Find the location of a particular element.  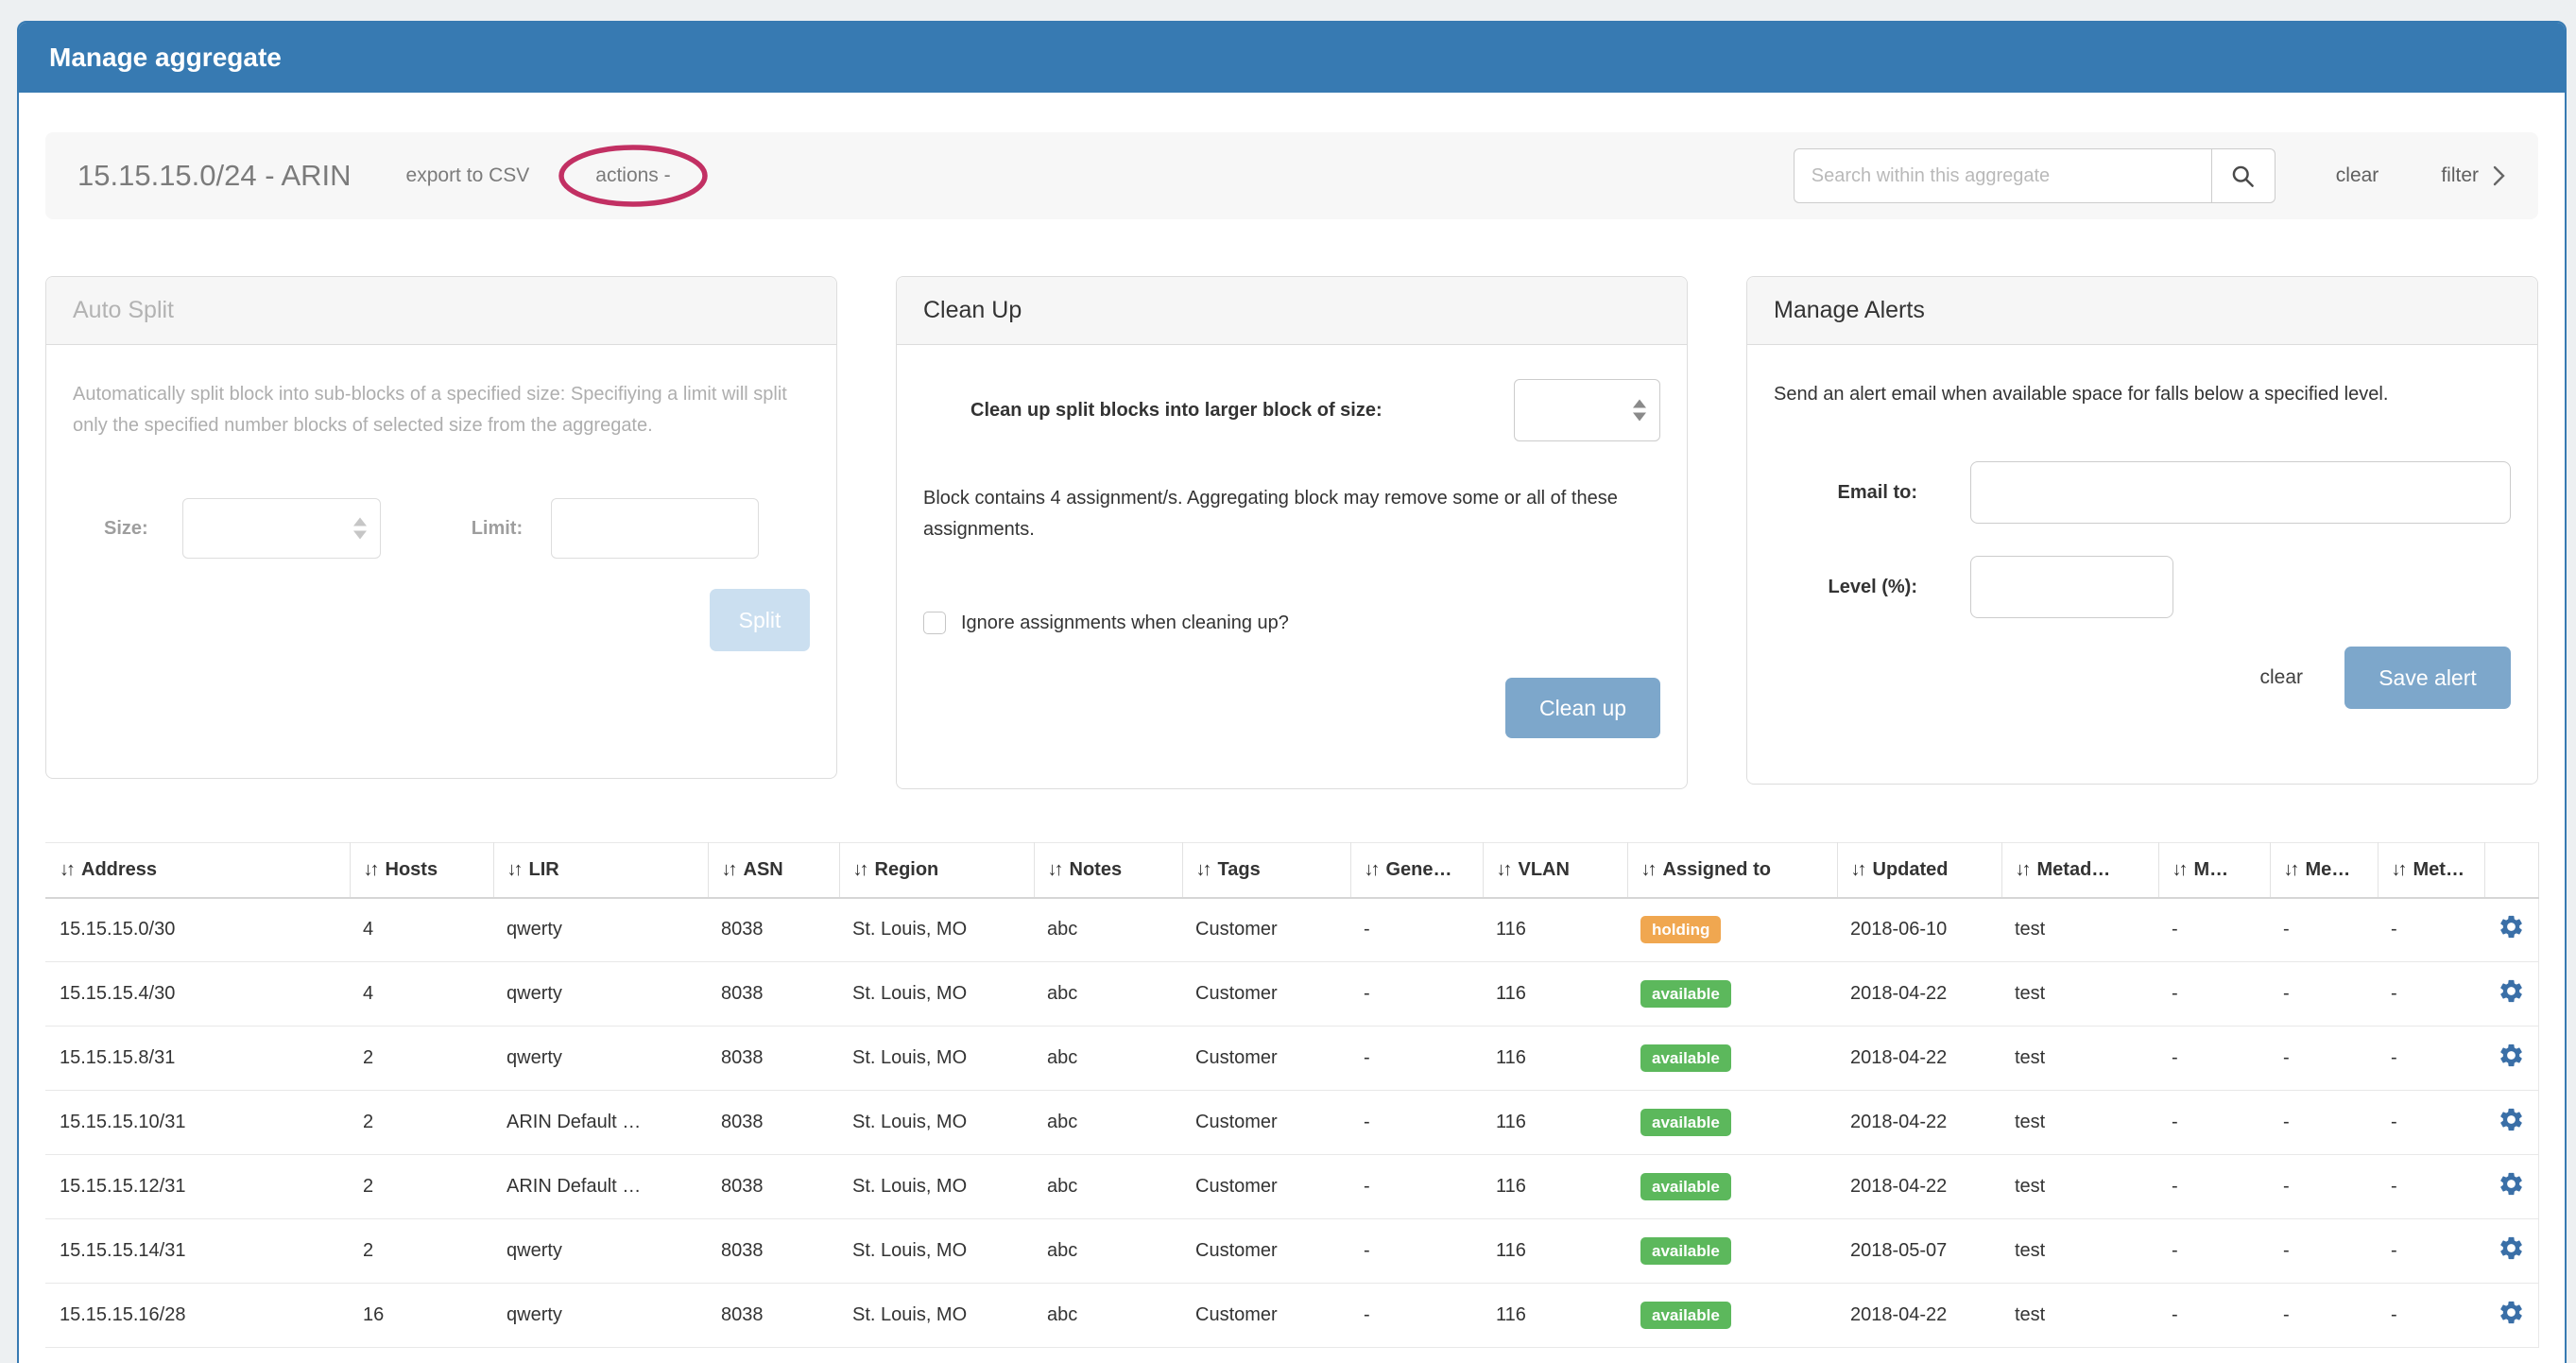

export-csv-link: export to CSV is located at coordinates (467, 175).